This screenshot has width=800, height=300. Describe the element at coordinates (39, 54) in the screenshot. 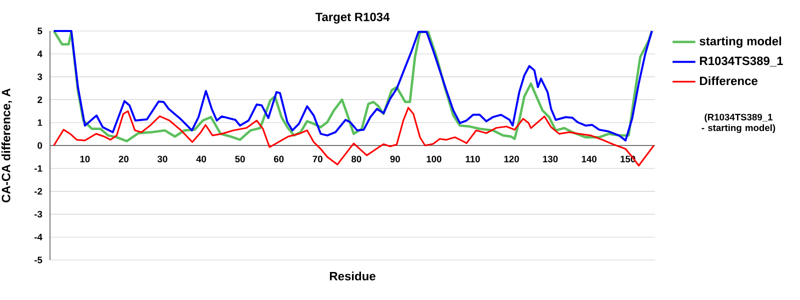

I see `y-tick-label: 4` at that location.